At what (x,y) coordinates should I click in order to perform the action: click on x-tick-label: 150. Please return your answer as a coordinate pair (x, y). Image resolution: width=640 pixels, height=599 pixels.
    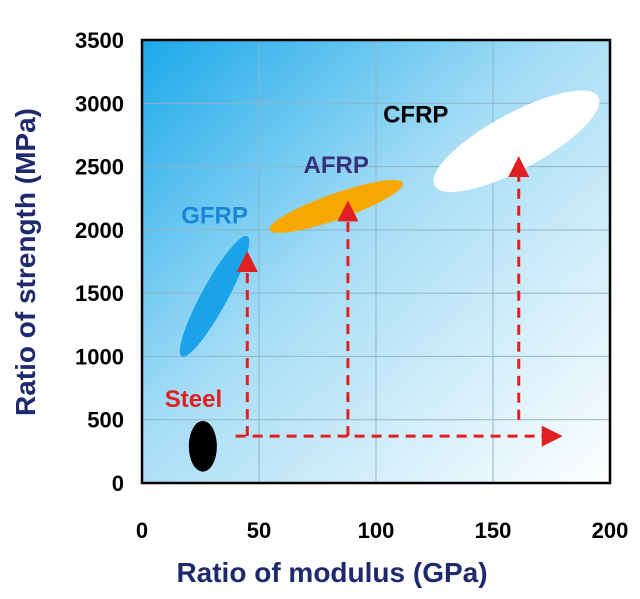
    Looking at the image, I should click on (493, 530).